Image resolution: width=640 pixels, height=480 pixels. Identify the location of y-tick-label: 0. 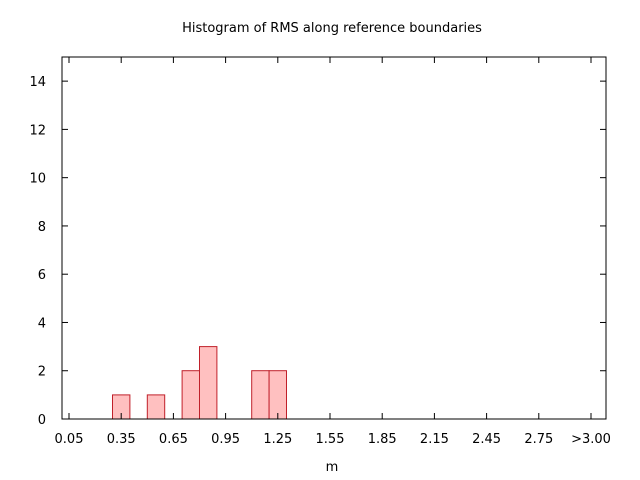
(42, 420).